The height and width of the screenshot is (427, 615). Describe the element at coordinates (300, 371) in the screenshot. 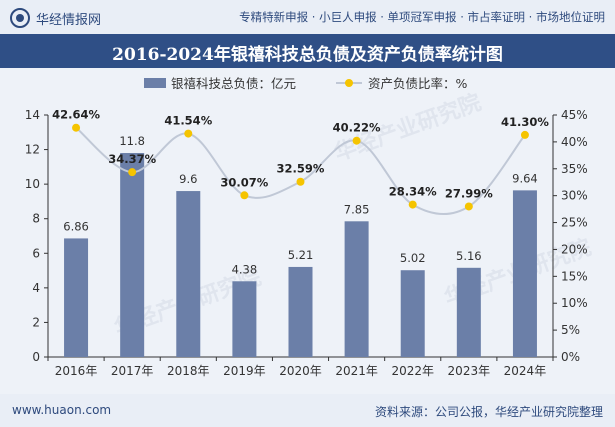

I see `x-tick-label-4: 2020年` at that location.